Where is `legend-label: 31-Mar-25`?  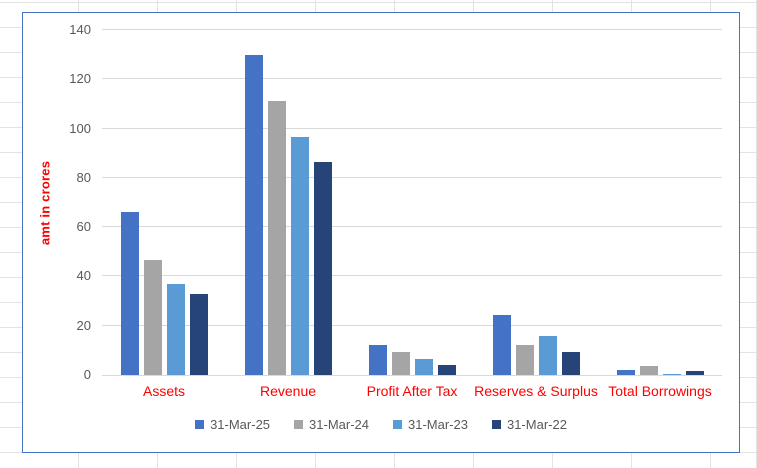
legend-label: 31-Mar-25 is located at coordinates (240, 424).